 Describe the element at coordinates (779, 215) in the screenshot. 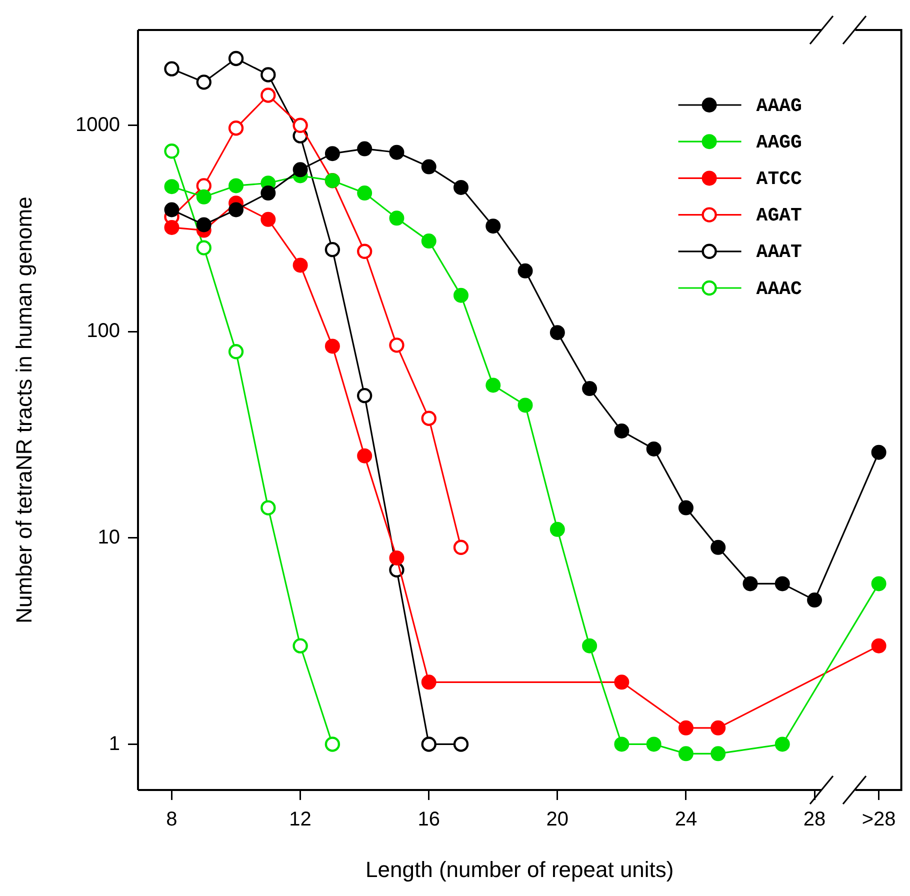

I see `legend-label: AGAT` at that location.